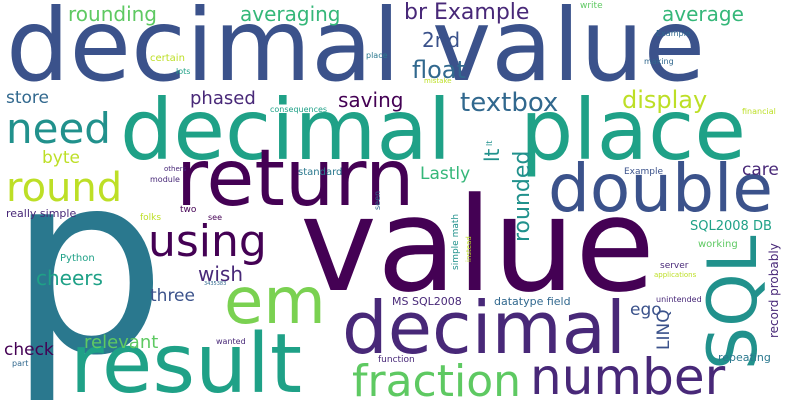 This screenshot has width=800, height=400. I want to click on word: textbox, so click(509, 103).